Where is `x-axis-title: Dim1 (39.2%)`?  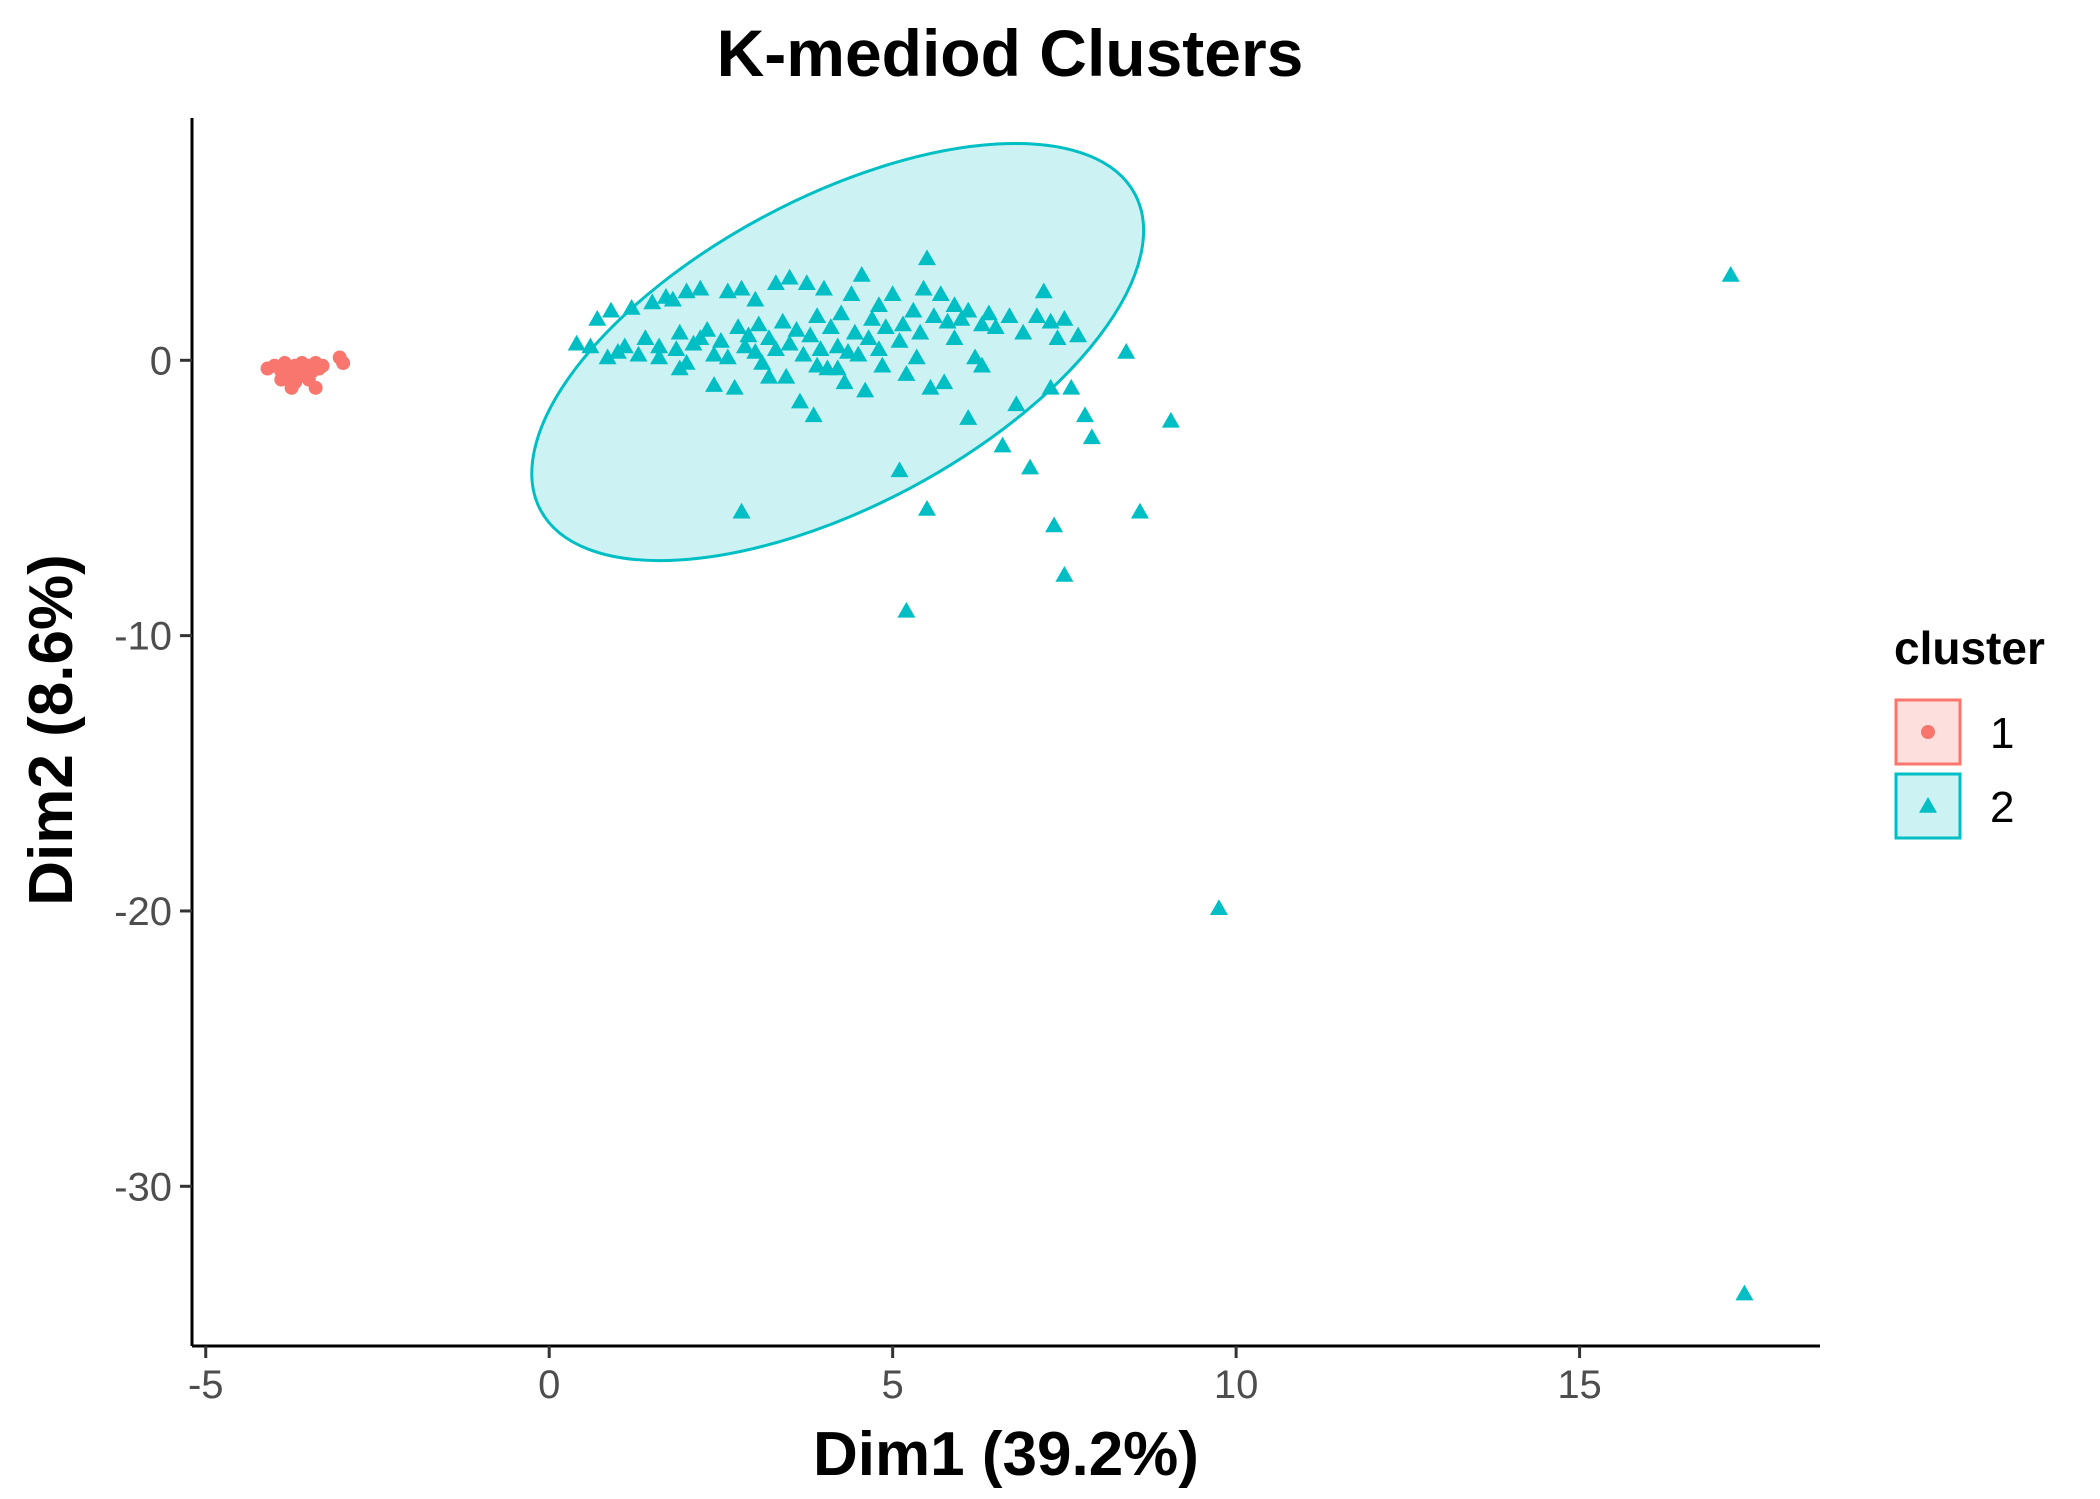
x-axis-title: Dim1 (39.2%) is located at coordinates (1006, 1454).